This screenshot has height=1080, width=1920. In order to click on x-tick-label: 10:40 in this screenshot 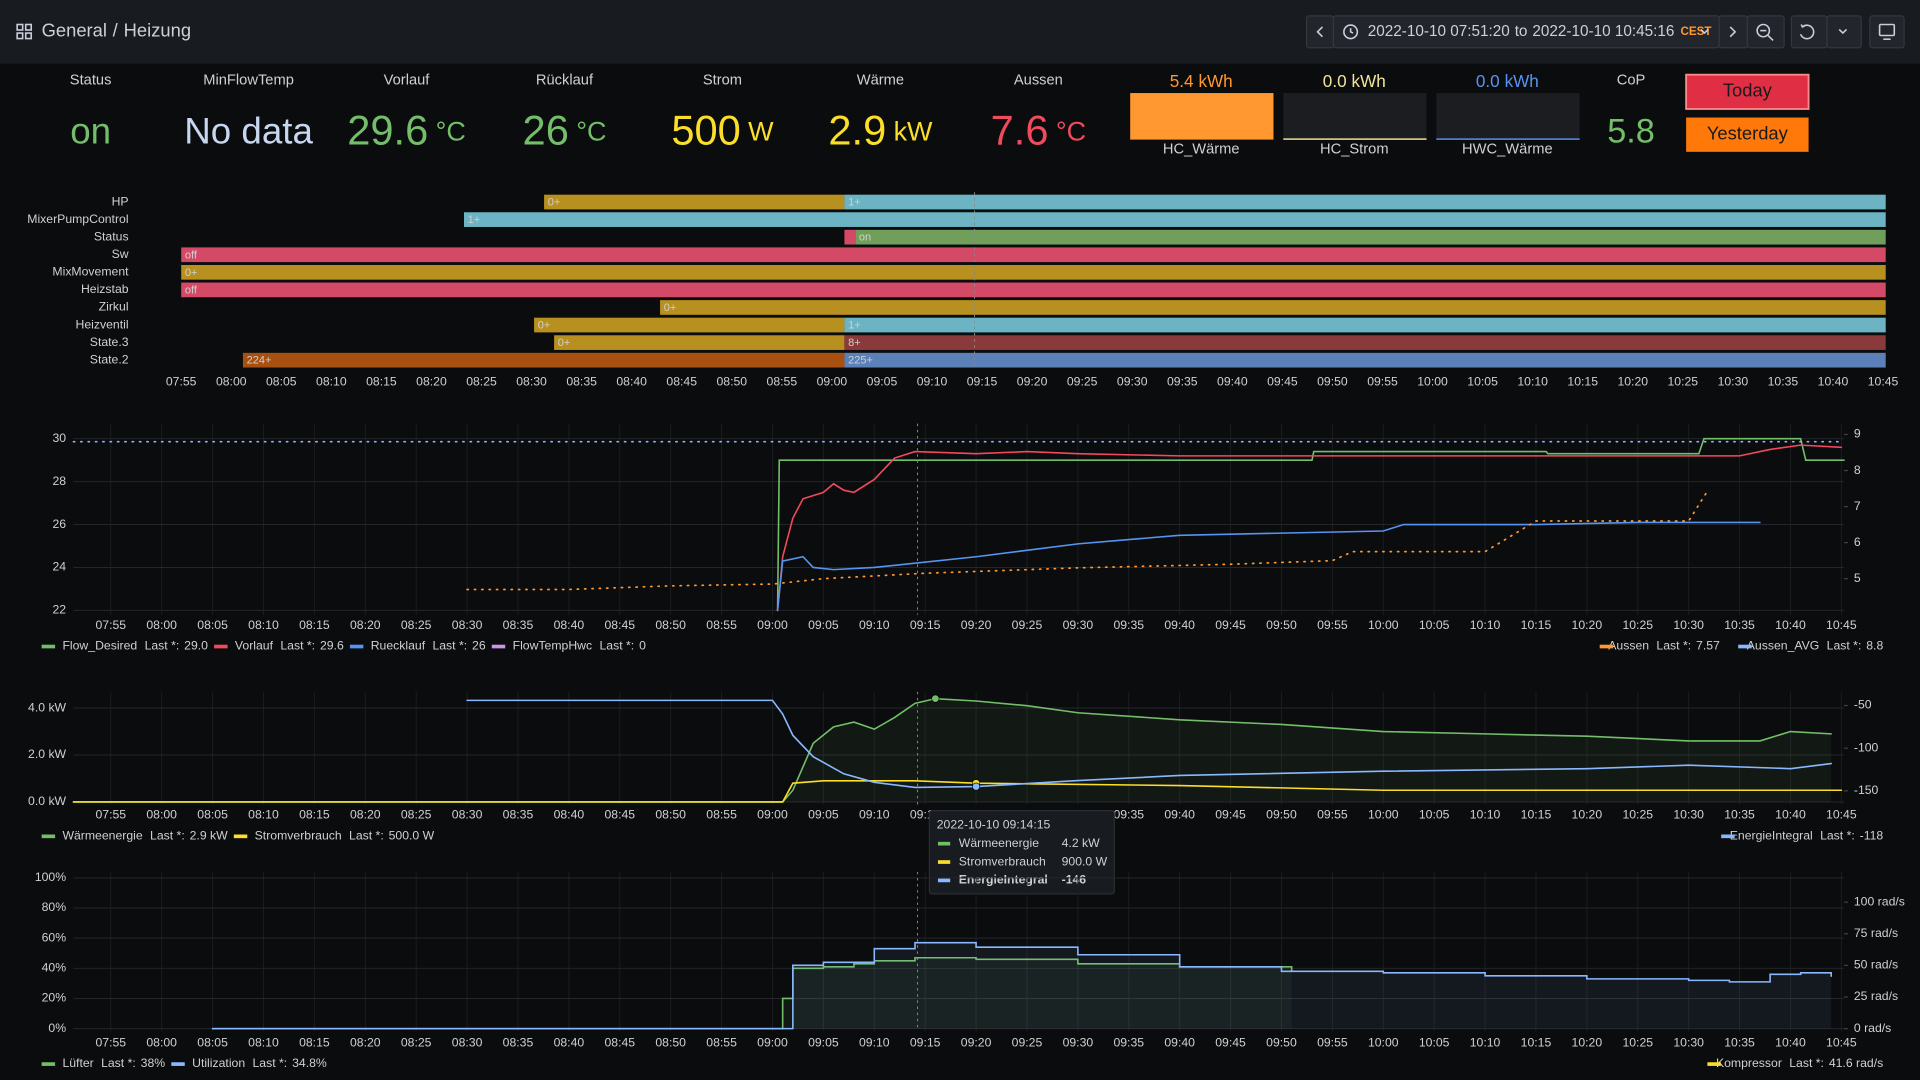, I will do `click(1790, 815)`.